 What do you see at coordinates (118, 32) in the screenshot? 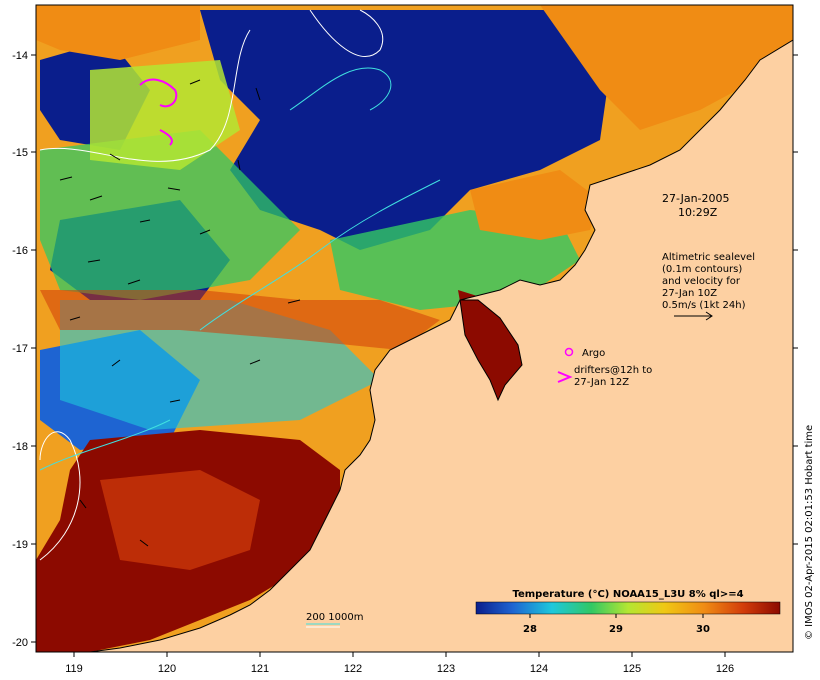
I see `warm-water-region-nw` at bounding box center [118, 32].